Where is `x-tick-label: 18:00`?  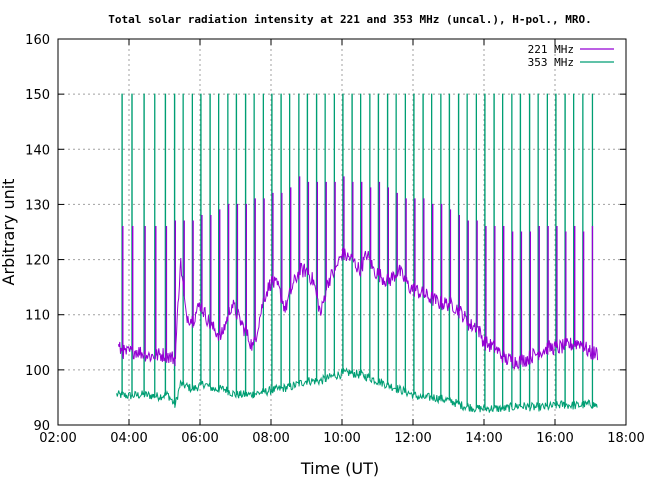 x-tick-label: 18:00 is located at coordinates (625, 438).